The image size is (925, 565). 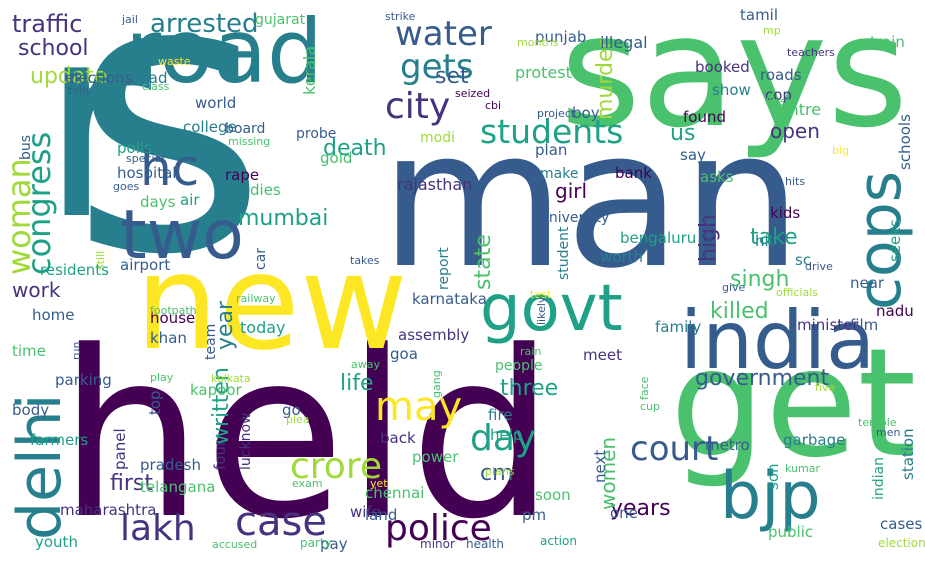 What do you see at coordinates (281, 522) in the screenshot?
I see `word-case: case` at bounding box center [281, 522].